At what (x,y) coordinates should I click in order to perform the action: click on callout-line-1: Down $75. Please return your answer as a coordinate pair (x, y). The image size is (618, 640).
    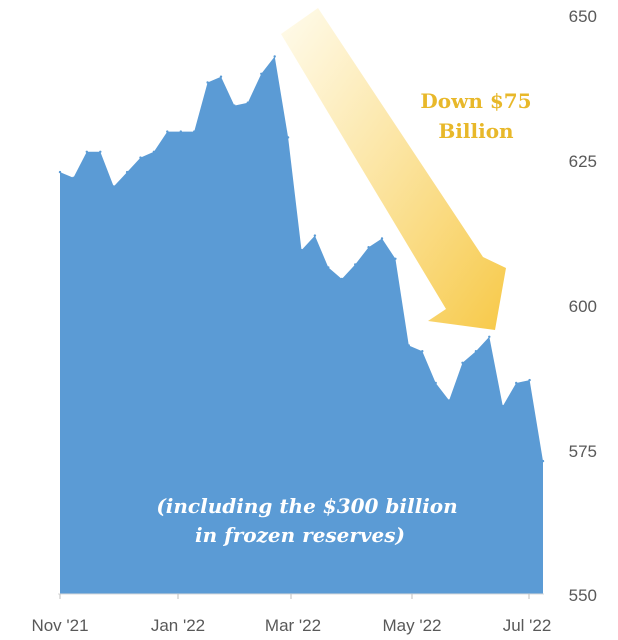
    Looking at the image, I should click on (475, 101).